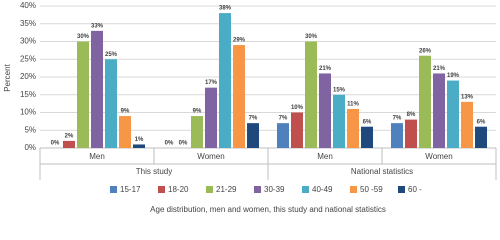 The image size is (500, 240). Describe the element at coordinates (467, 97) in the screenshot. I see `value-label: 13%` at that location.